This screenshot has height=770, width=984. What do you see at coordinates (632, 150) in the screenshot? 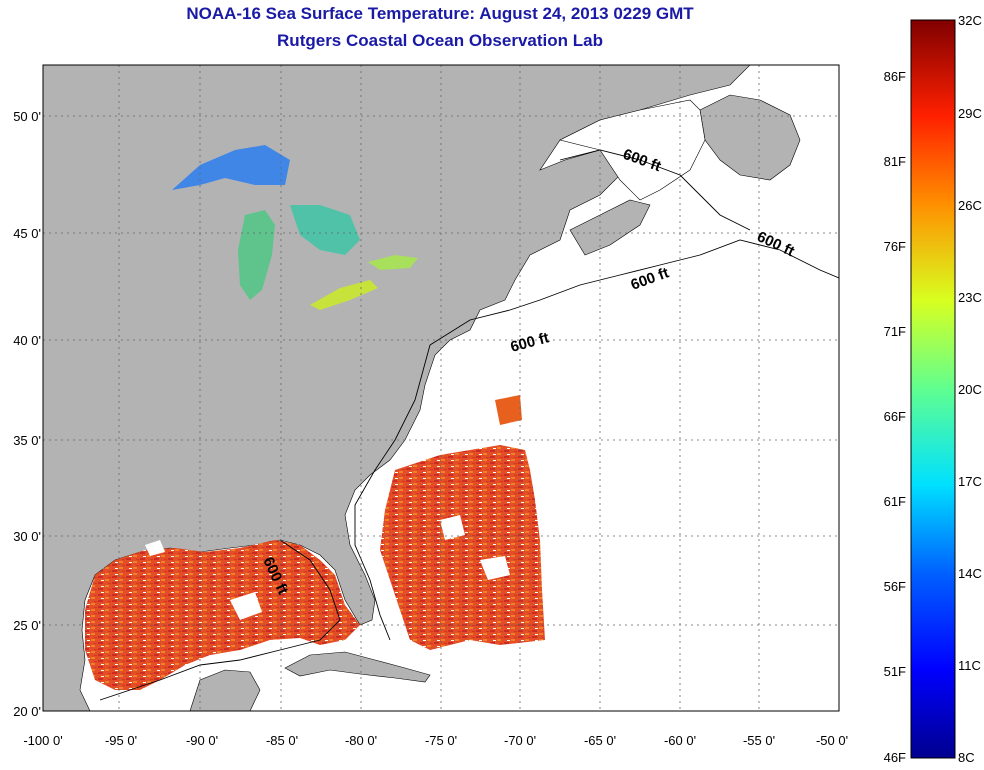
I see `water-gulf-st-lawrence` at bounding box center [632, 150].